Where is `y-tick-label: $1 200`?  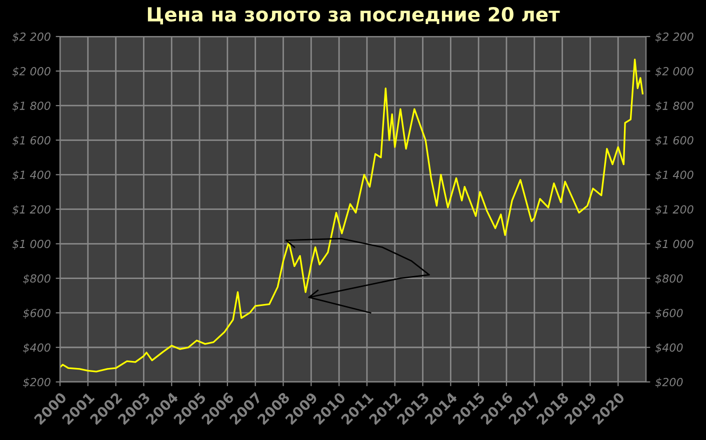
y-tick-label: $1 200 is located at coordinates (31, 210).